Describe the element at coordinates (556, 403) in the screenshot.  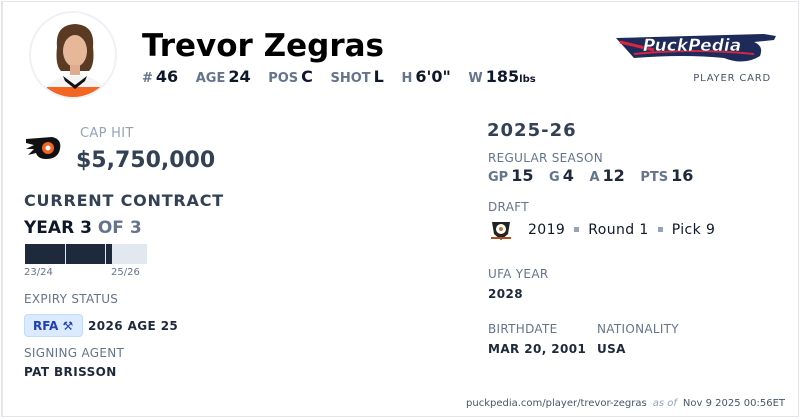
I see `player-url: puckpedia.com/player/trevor-zegras` at that location.